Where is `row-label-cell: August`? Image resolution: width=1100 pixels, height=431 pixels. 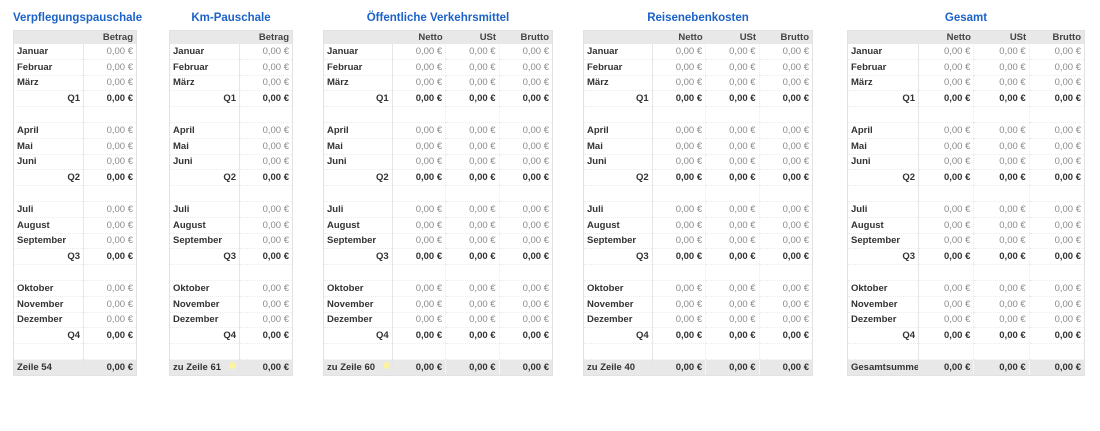 row-label-cell: August is located at coordinates (49, 225).